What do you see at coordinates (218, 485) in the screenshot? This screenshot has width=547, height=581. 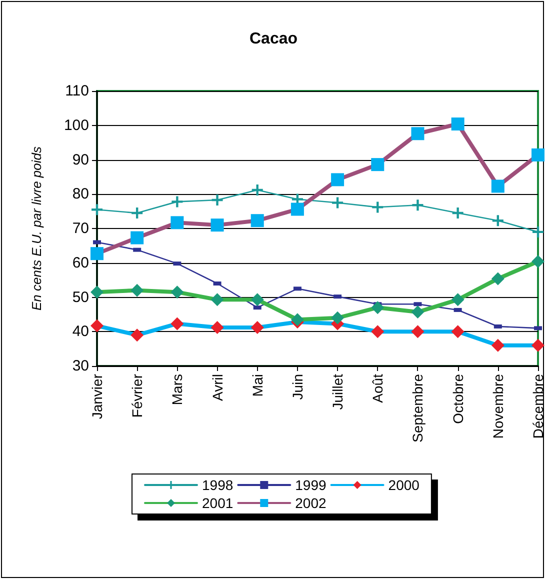 I see `legend-label: 1998` at bounding box center [218, 485].